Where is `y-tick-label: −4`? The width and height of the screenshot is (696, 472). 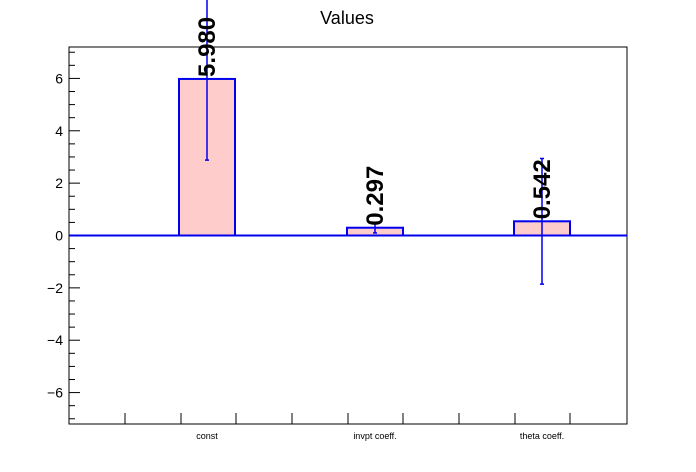 y-tick-label: −4 is located at coordinates (55, 340).